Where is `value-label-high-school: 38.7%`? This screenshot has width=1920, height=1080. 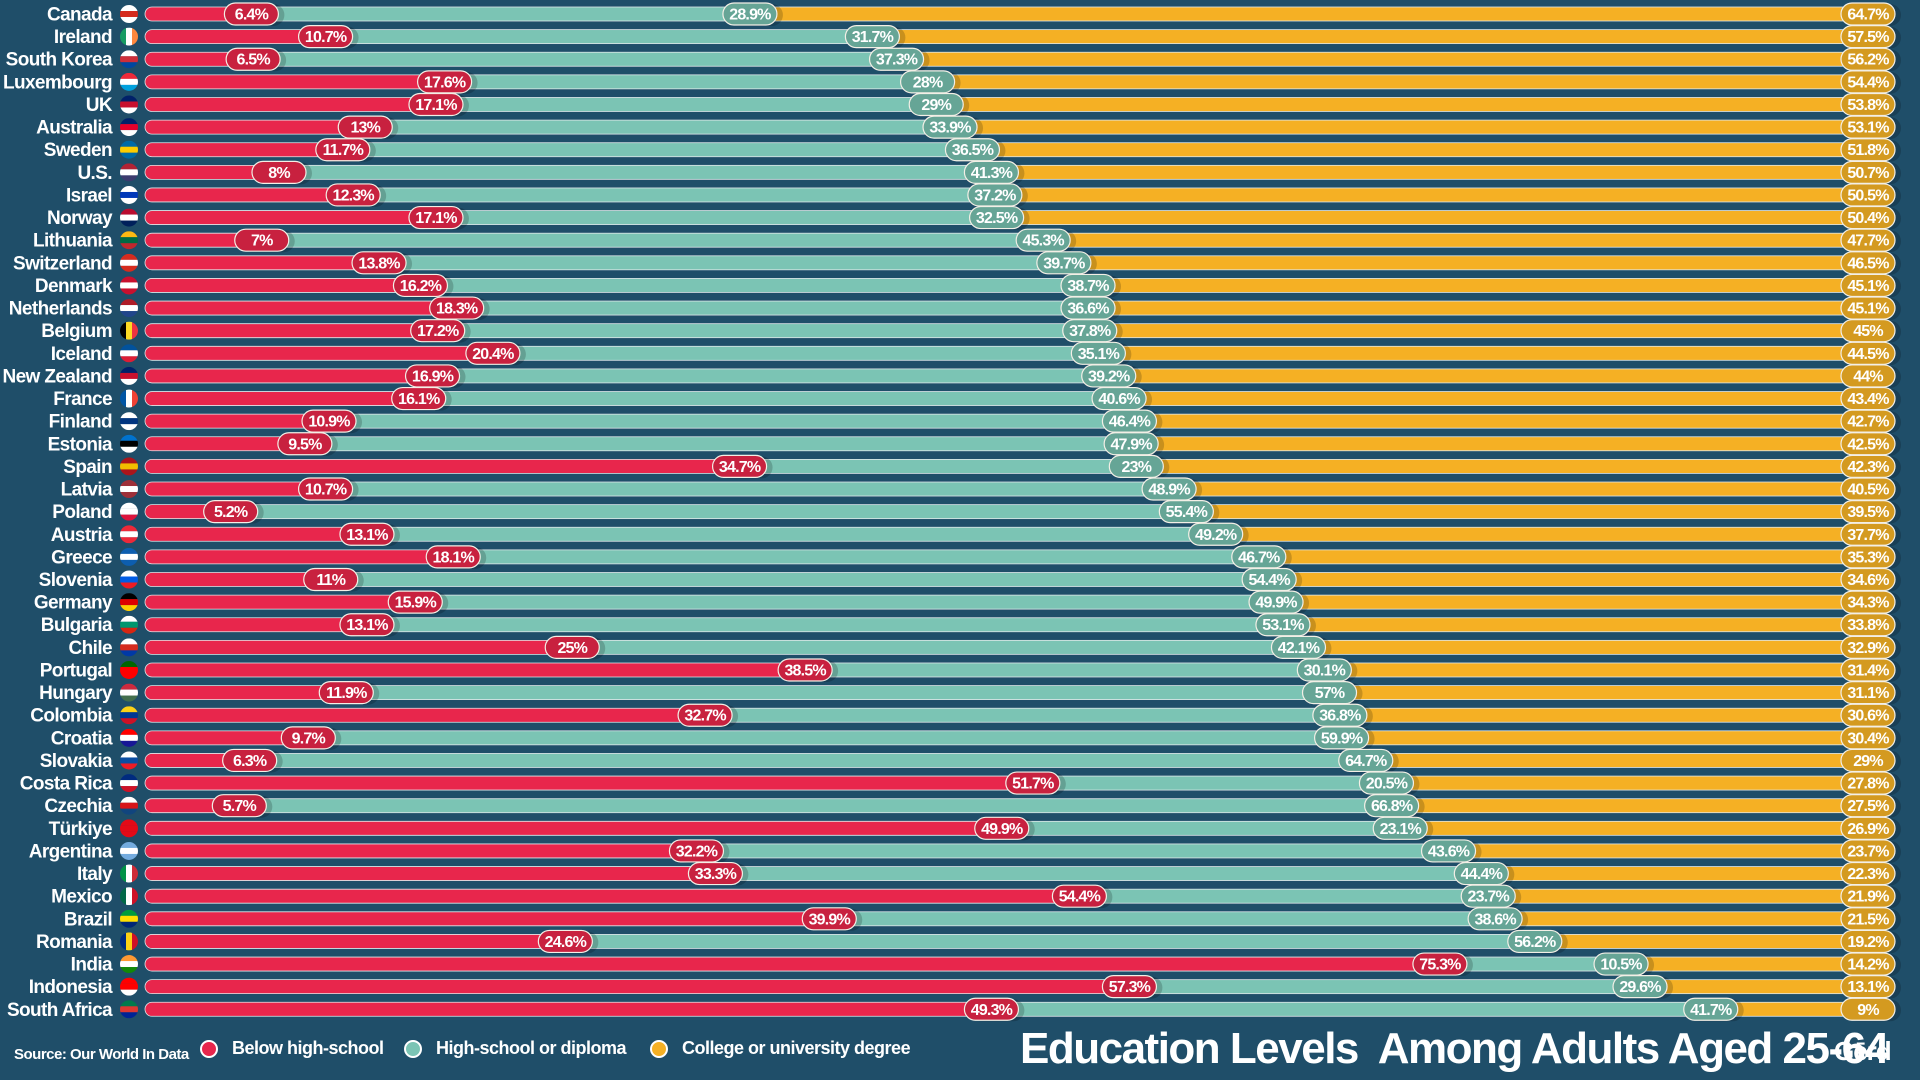 value-label-high-school: 38.7% is located at coordinates (1091, 285).